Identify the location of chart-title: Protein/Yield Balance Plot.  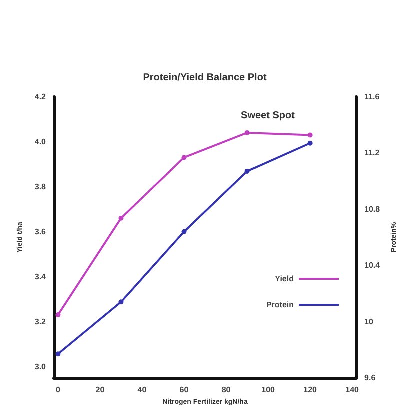
(205, 78).